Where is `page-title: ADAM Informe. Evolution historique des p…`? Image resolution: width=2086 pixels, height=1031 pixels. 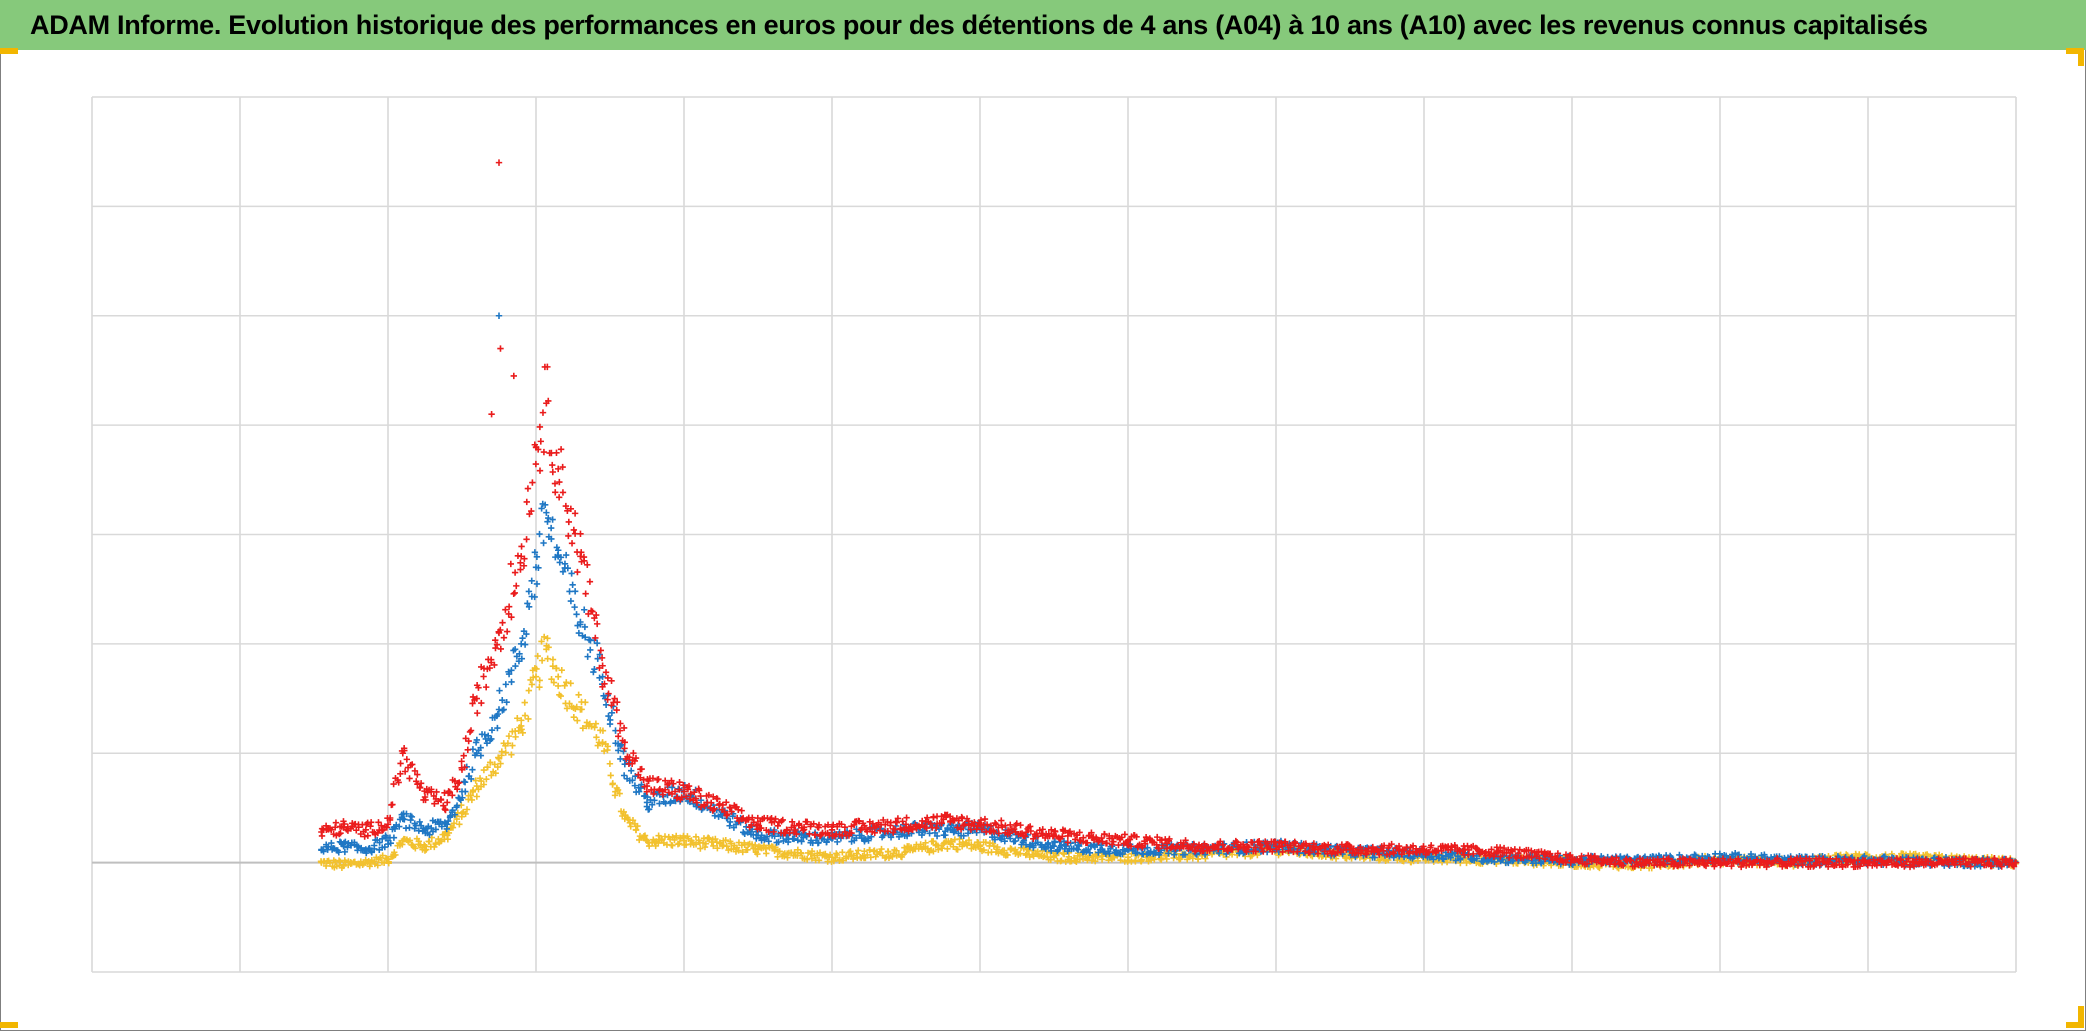 page-title: ADAM Informe. Evolution historique des p… is located at coordinates (979, 24).